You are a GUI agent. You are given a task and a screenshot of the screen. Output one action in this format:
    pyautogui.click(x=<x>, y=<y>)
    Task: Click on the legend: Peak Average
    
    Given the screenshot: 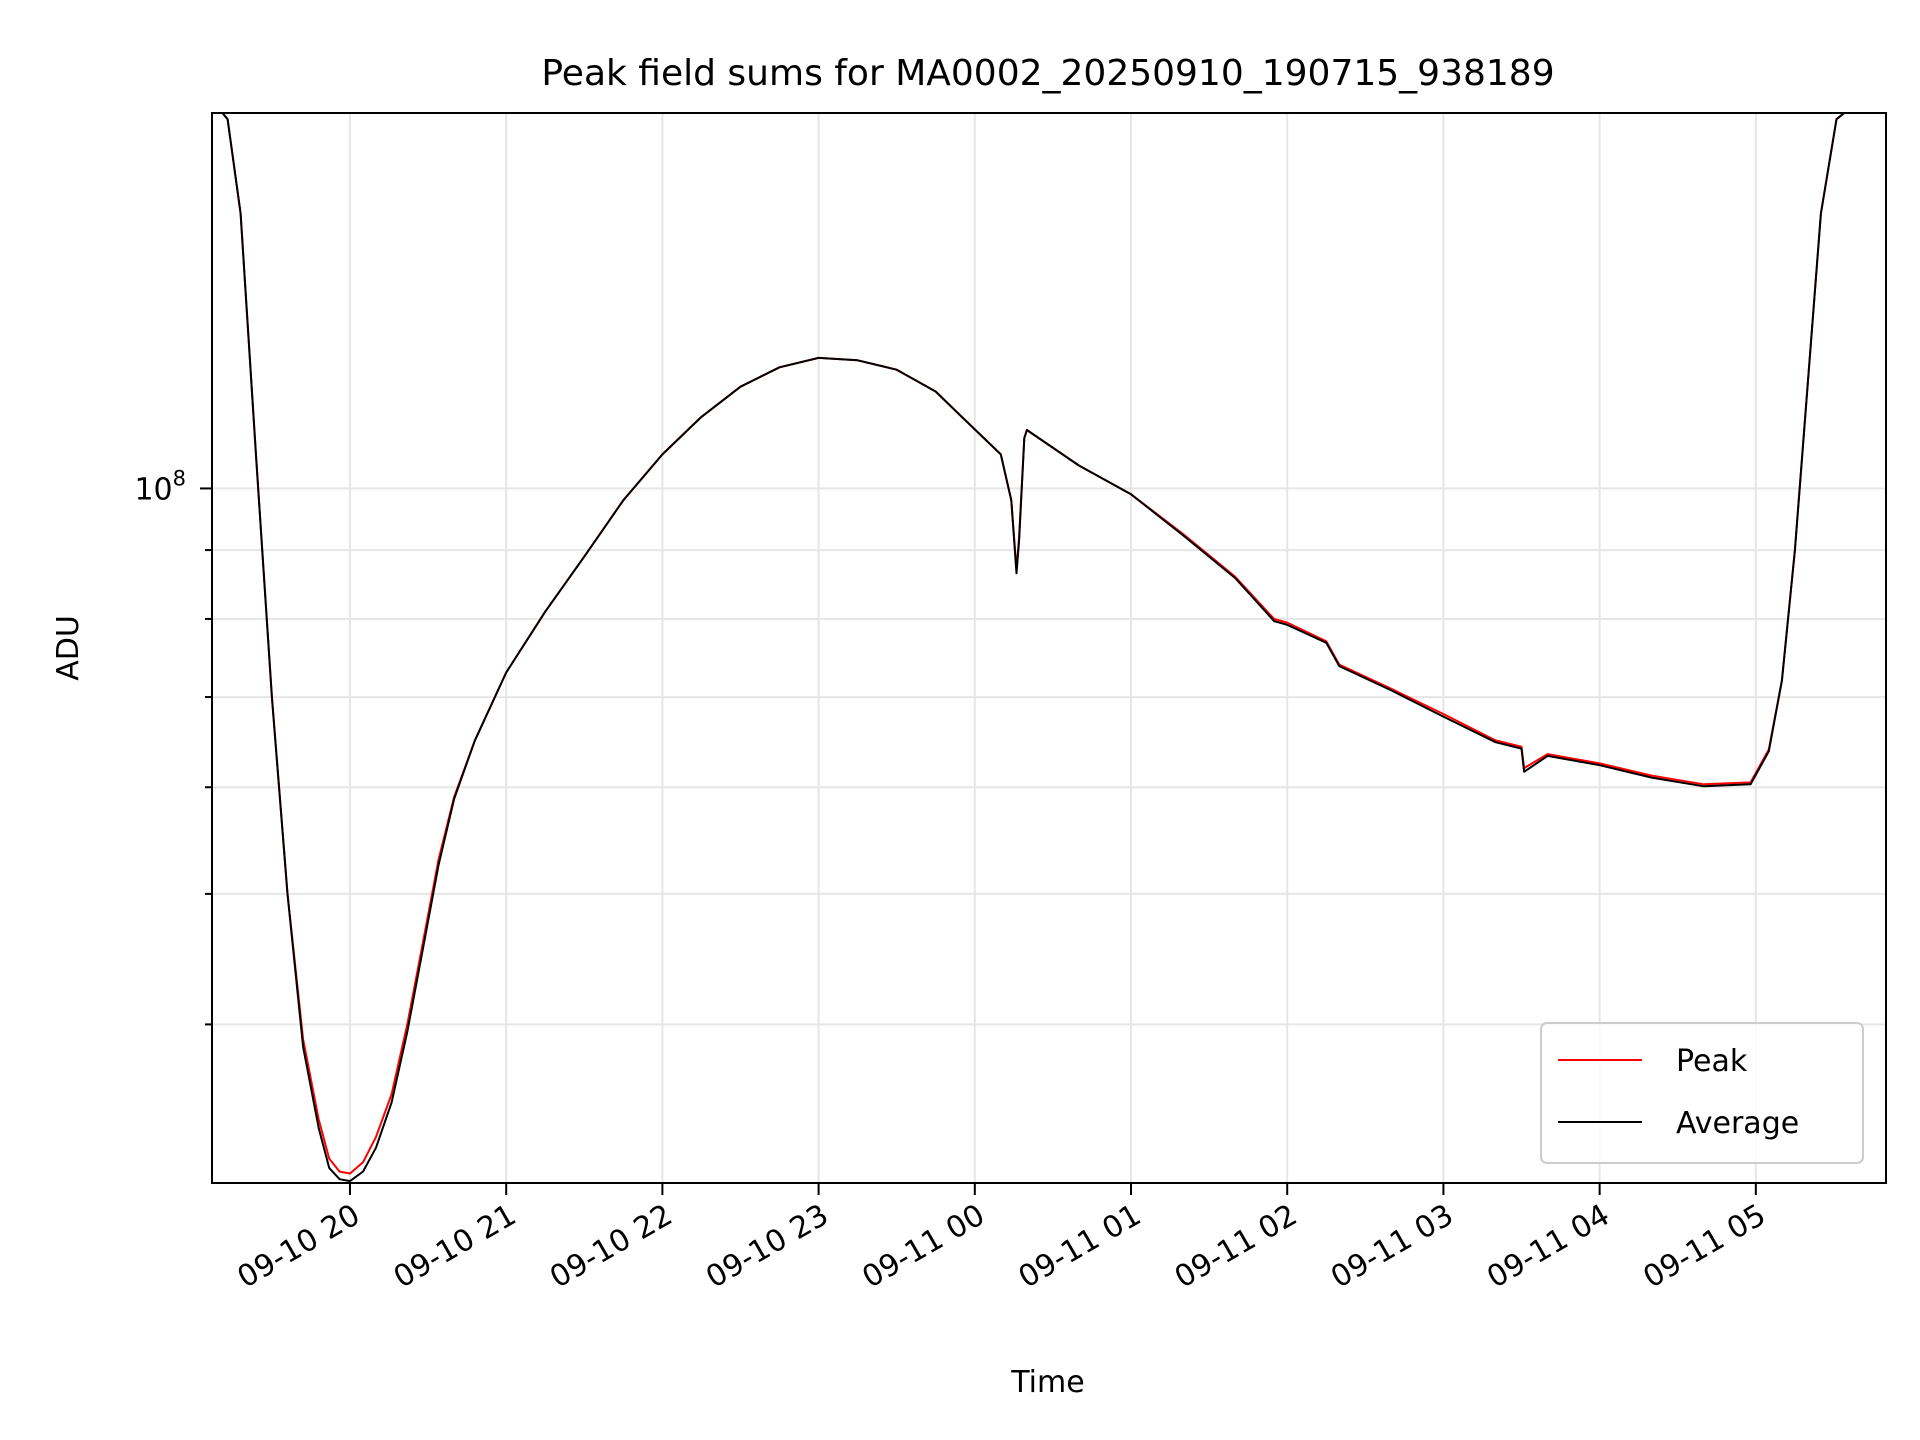 What is the action you would take?
    pyautogui.click(x=1702, y=1093)
    